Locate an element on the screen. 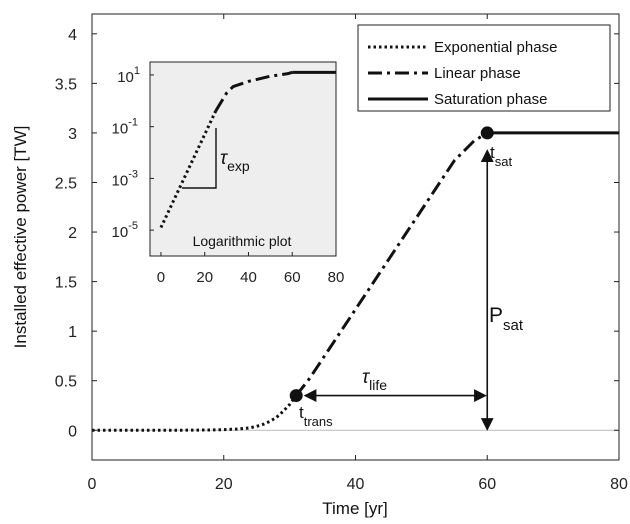 The image size is (630, 524). t-trans-label: ttrans is located at coordinates (316, 416).